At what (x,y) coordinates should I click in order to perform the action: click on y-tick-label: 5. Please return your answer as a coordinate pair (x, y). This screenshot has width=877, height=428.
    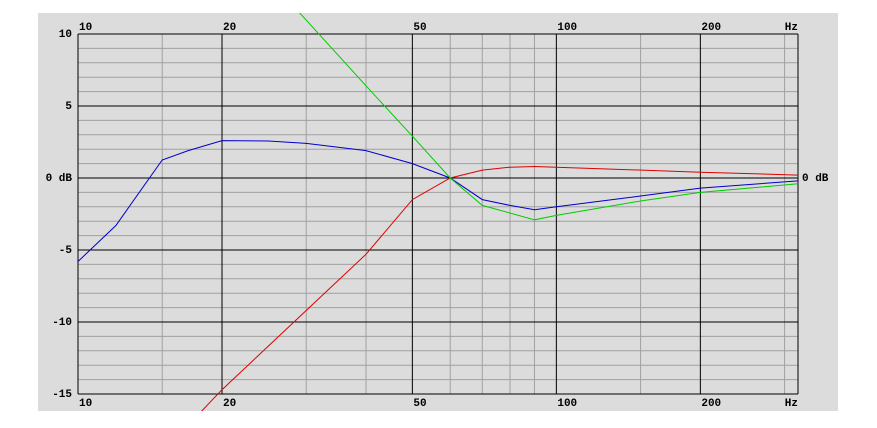
    Looking at the image, I should click on (68, 107).